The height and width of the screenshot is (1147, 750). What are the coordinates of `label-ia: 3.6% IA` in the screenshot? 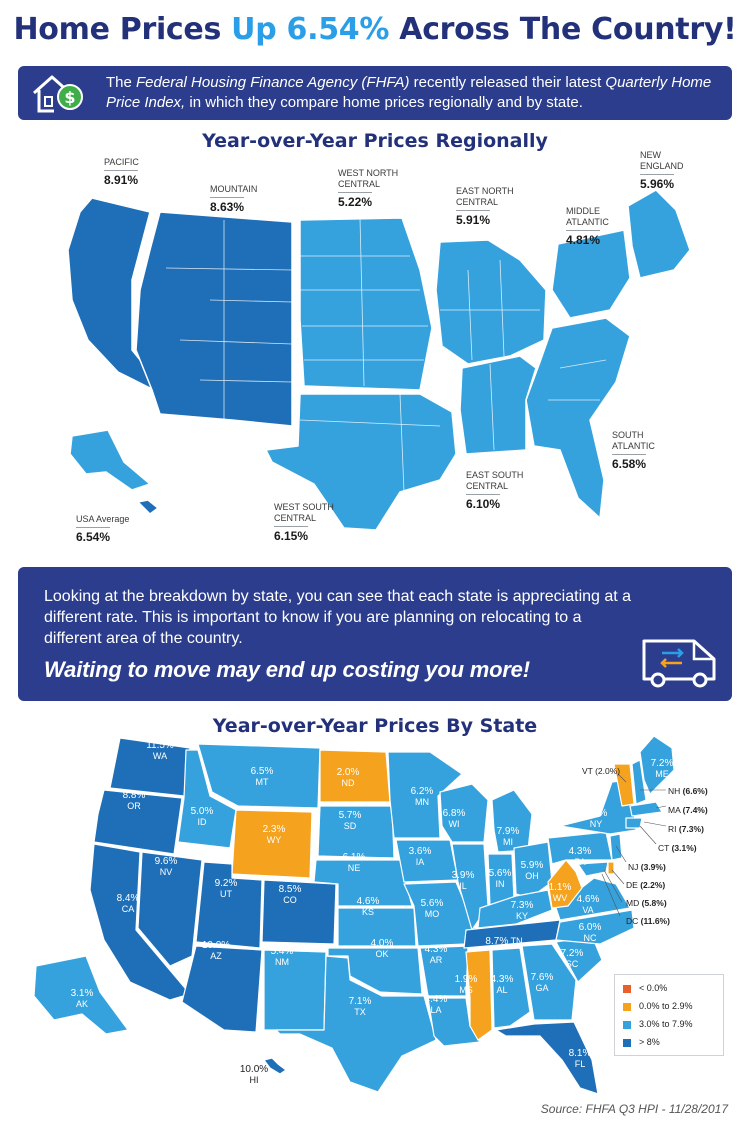 It's located at (420, 856).